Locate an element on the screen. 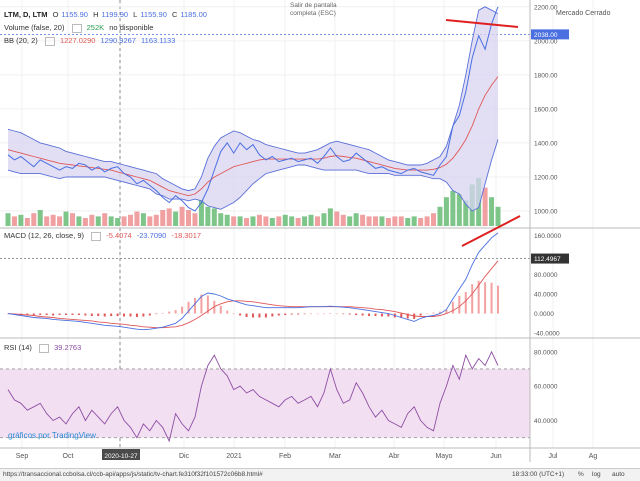  auto-toggle: auto is located at coordinates (618, 474).